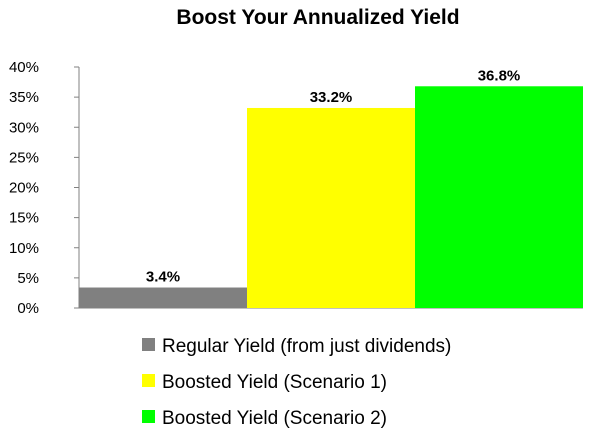  What do you see at coordinates (331, 97) in the screenshot?
I see `bar-data-label: 33.2%` at bounding box center [331, 97].